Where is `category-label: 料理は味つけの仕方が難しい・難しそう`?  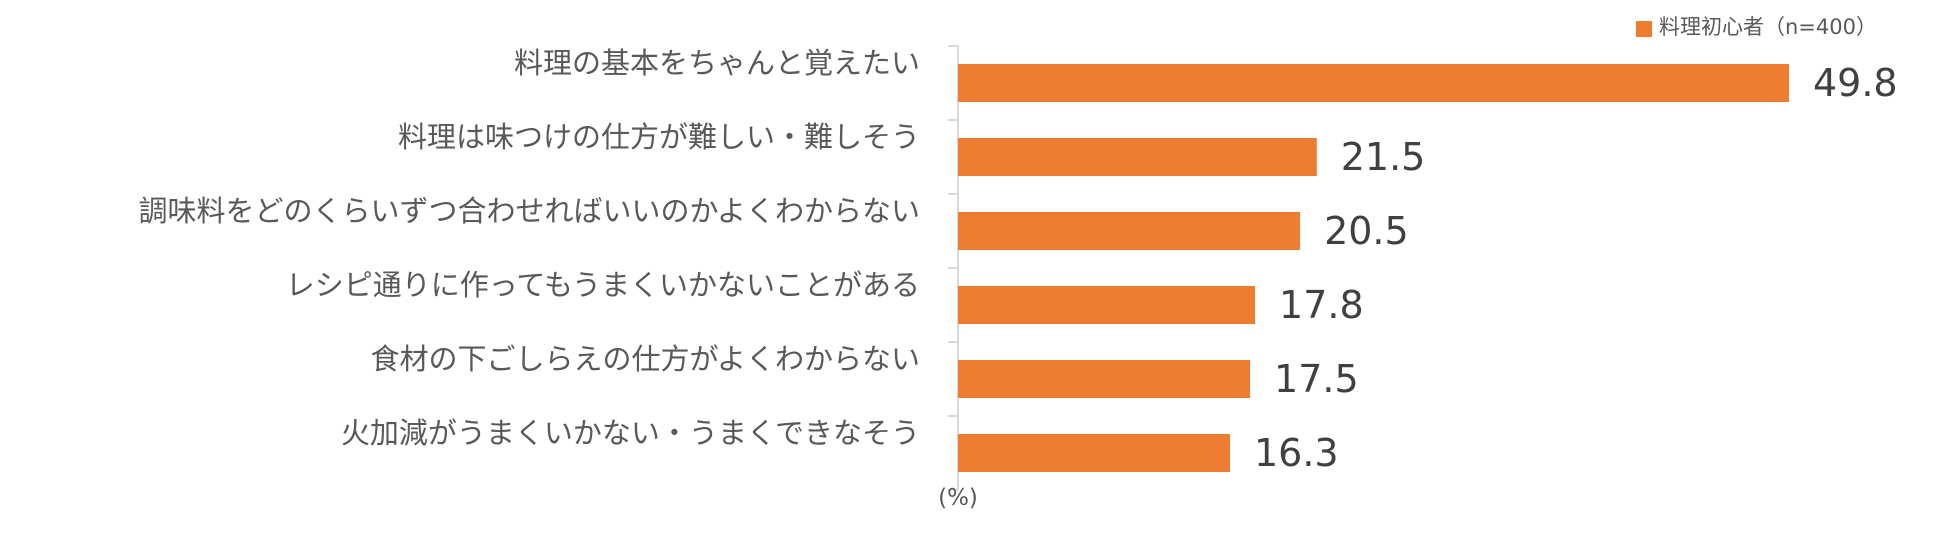 category-label: 料理は味つけの仕方が難しい・難しそう is located at coordinates (659, 137).